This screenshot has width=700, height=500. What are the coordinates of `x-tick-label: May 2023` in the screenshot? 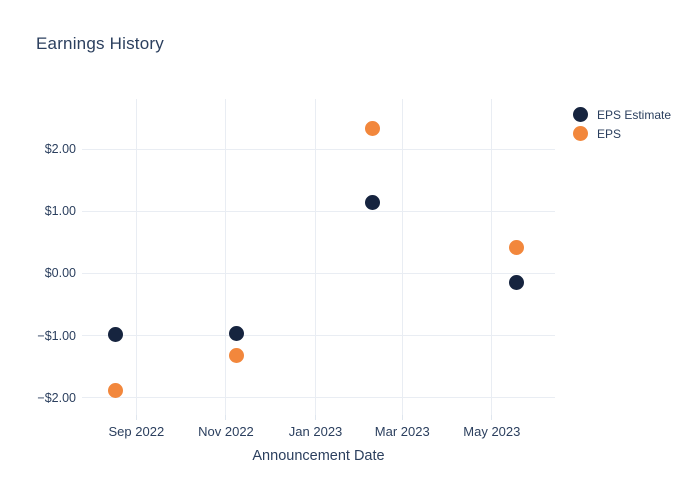 It's located at (492, 431).